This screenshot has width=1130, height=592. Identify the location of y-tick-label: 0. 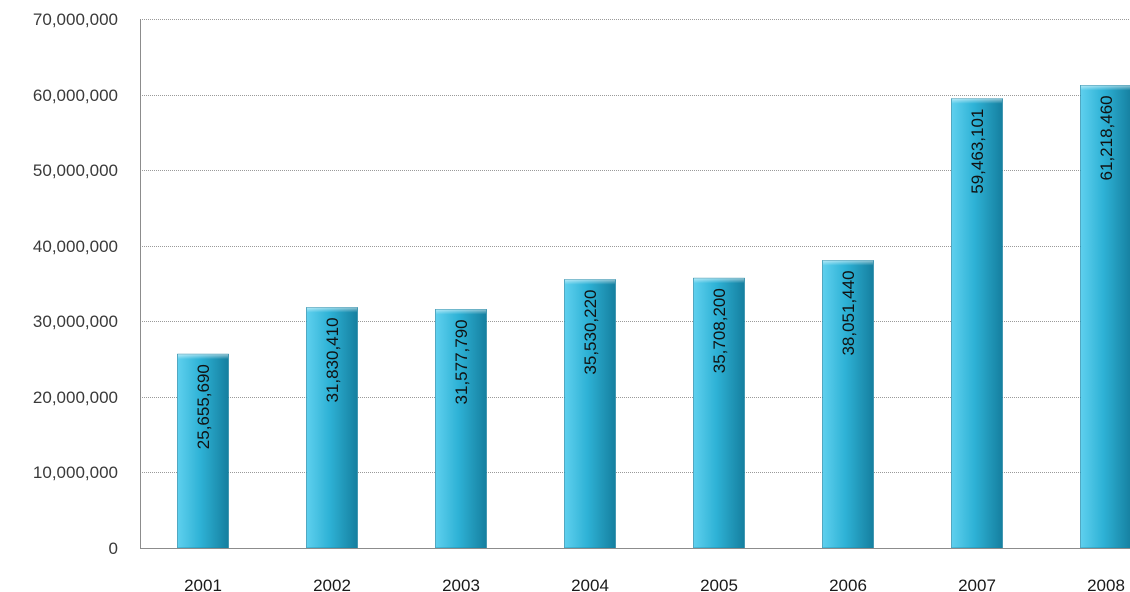
(113, 548).